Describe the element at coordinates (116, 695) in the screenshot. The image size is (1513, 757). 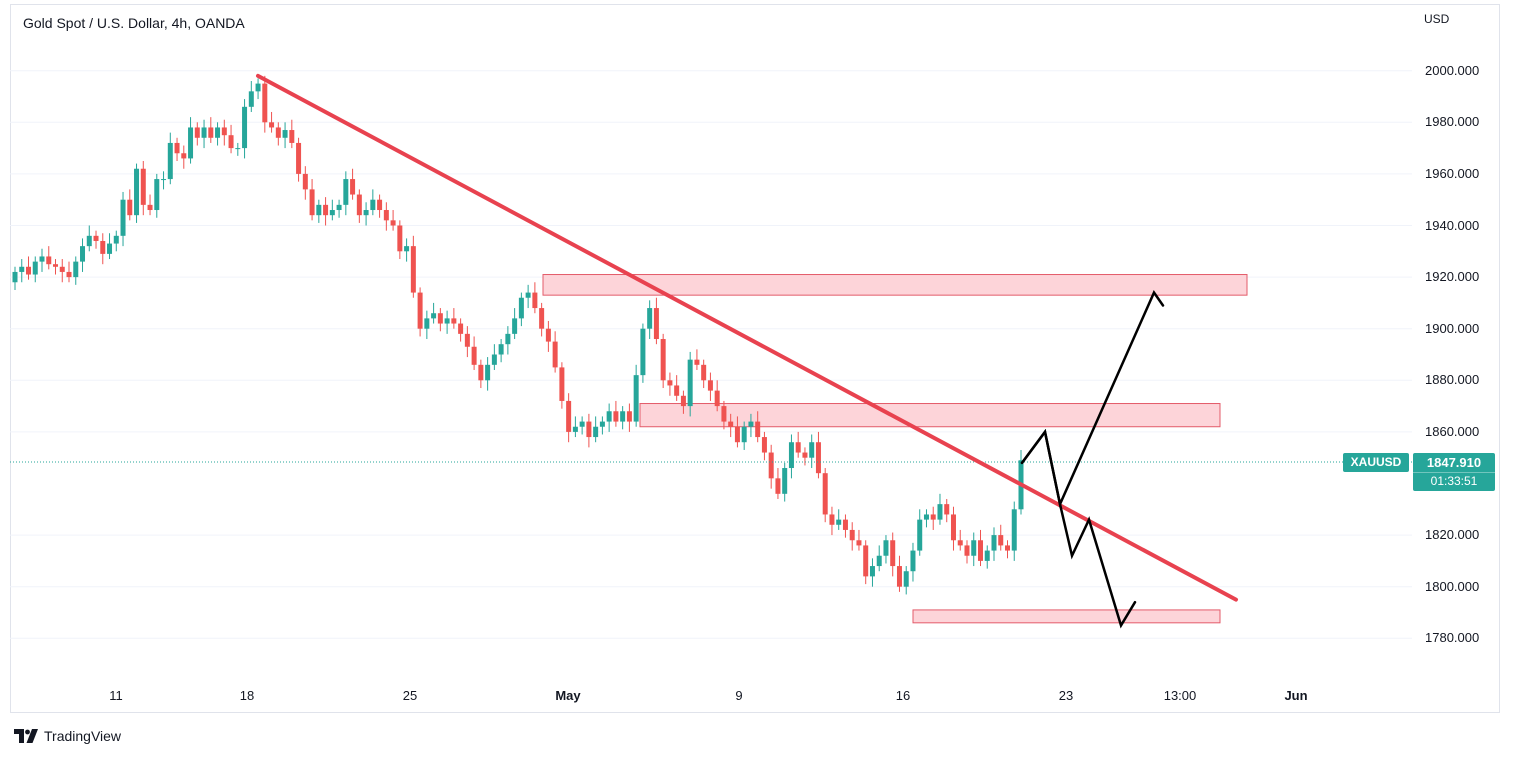
I see `time-tick-label: 11` at that location.